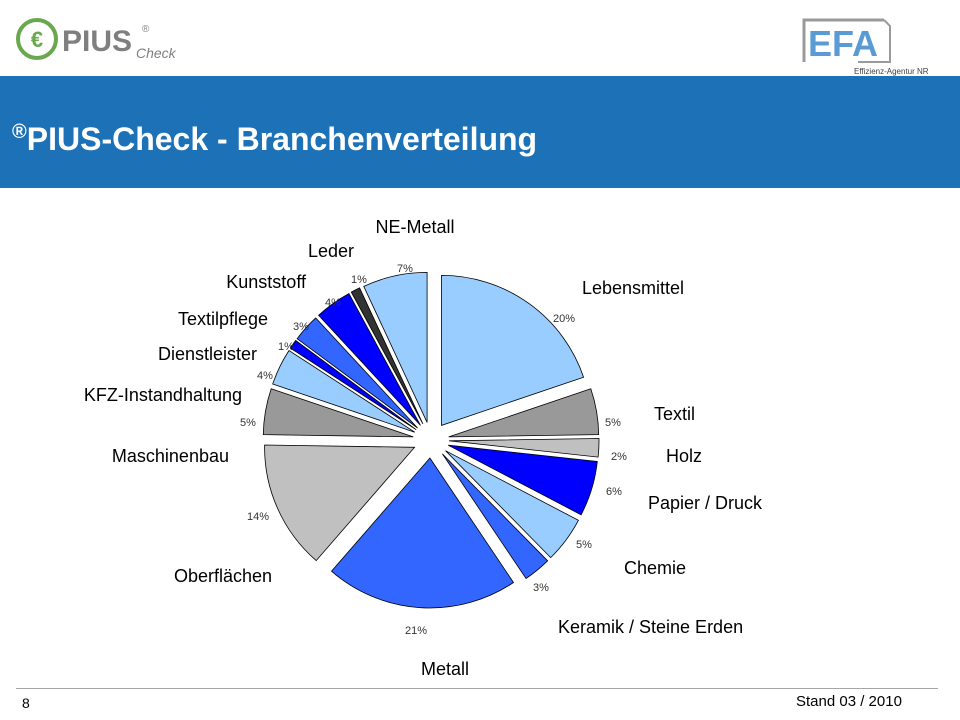  Describe the element at coordinates (633, 288) in the screenshot. I see `slice-category-label: Lebensmittel` at that location.